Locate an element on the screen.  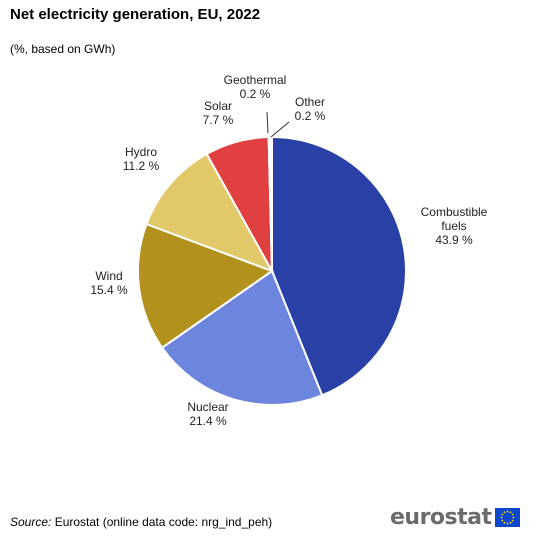
slice-label-geothermal: Geothermal 0.2 % is located at coordinates (255, 87).